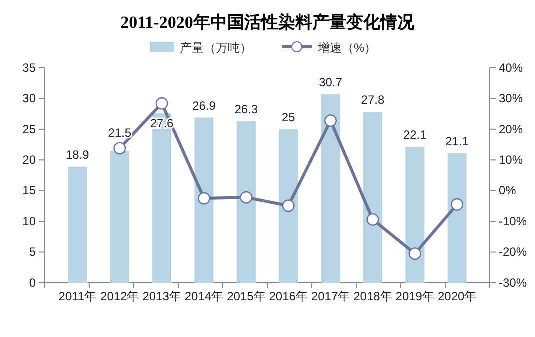  Describe the element at coordinates (246, 109) in the screenshot. I see `data-label: 26.3` at that location.